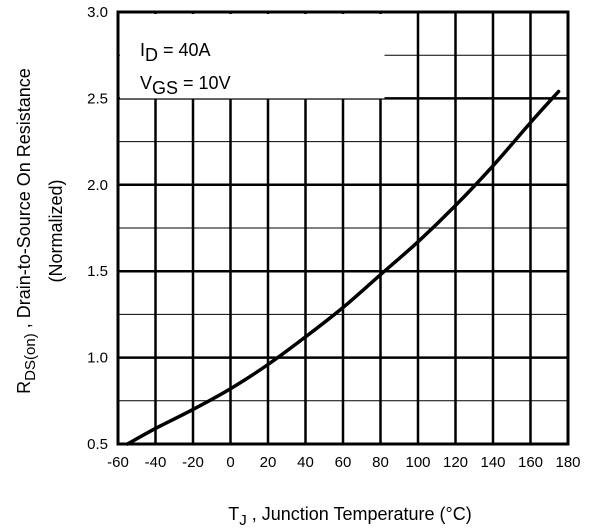 The width and height of the screenshot is (608, 531). I want to click on x-tick-label: 140, so click(492, 462).